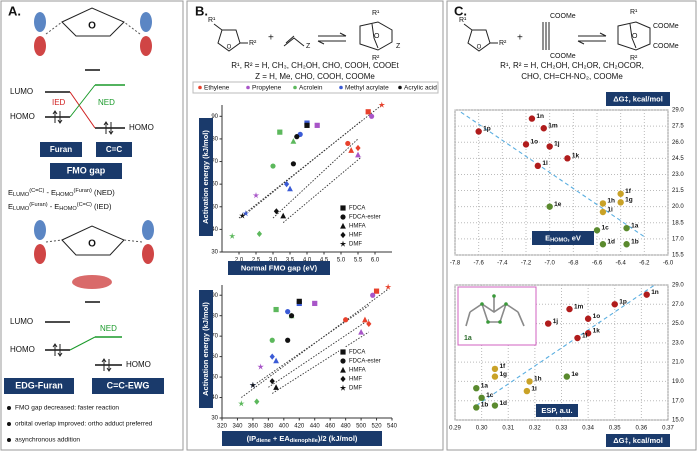  I want to click on point-label: 1n, so click(540, 116).